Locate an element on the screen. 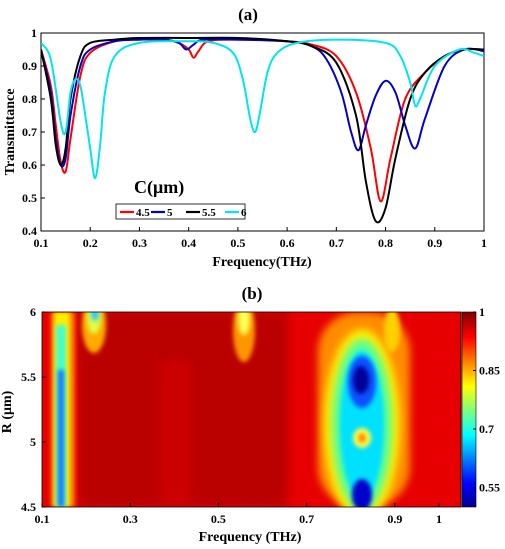 The width and height of the screenshot is (505, 549). plot-b-x-tick-label: 1 is located at coordinates (439, 519).